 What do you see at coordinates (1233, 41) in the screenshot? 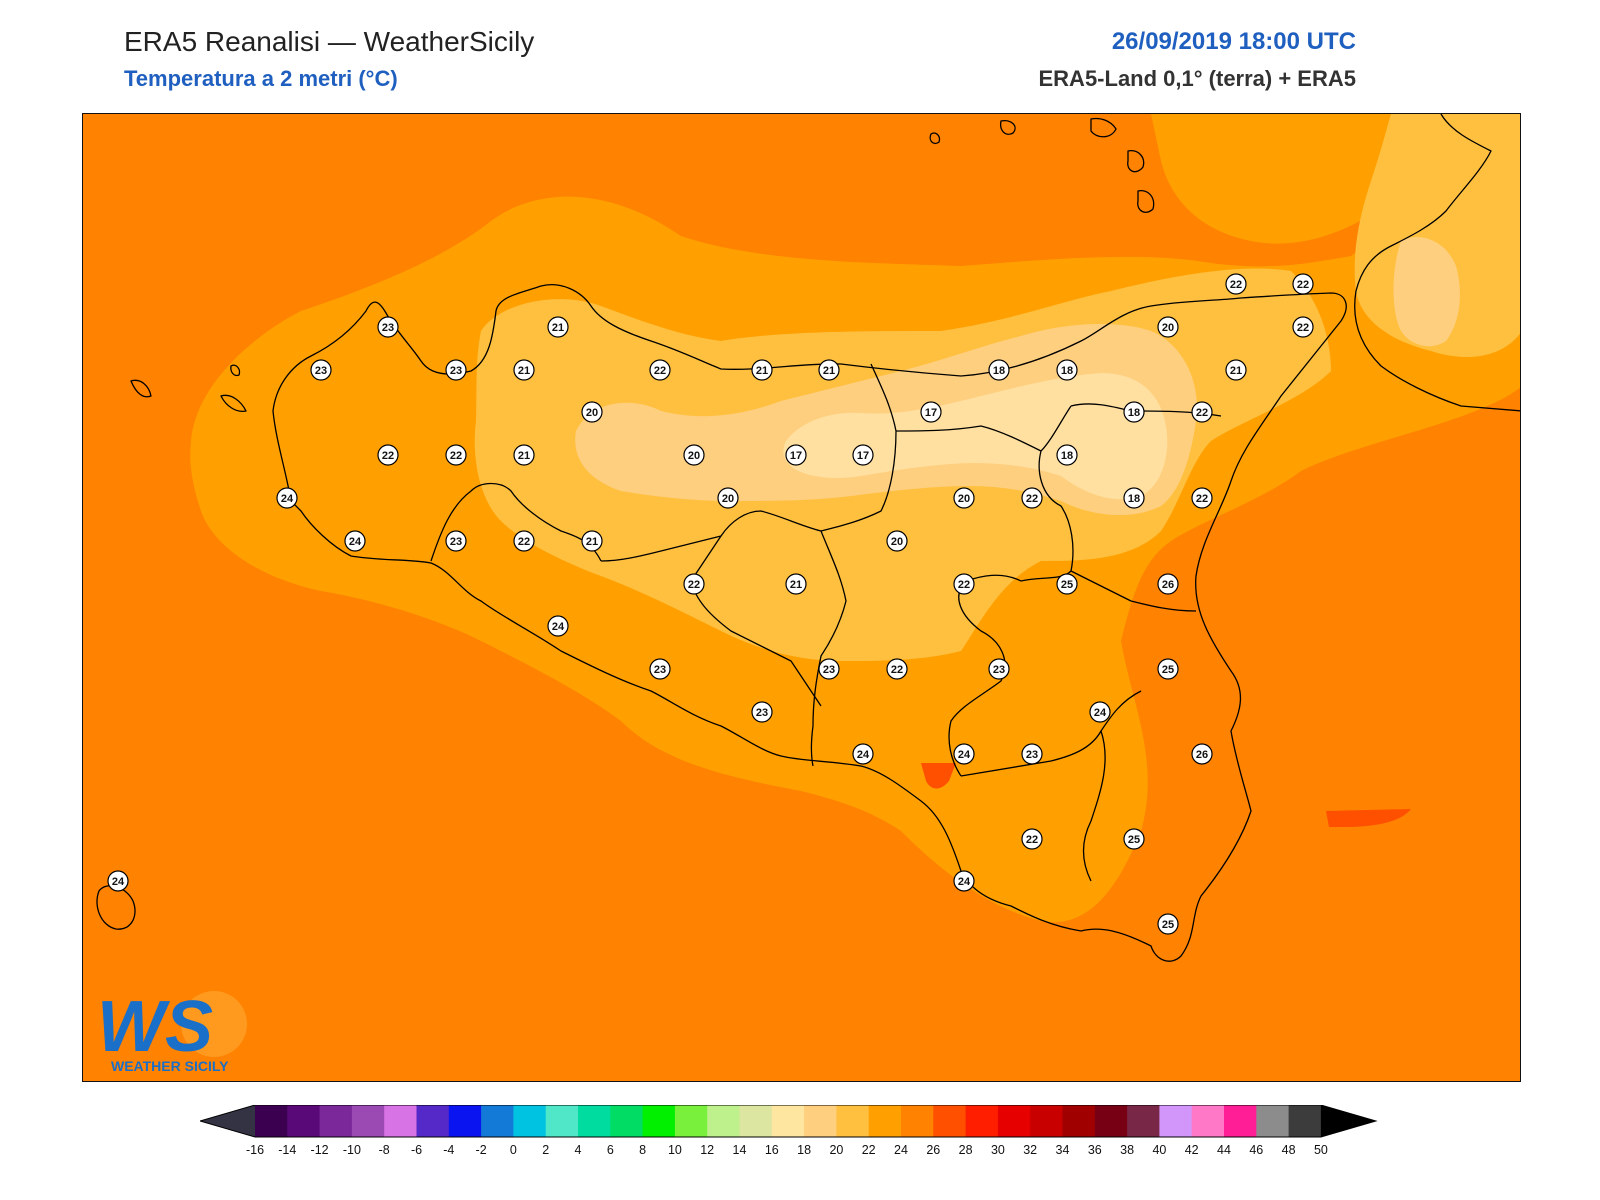
I see `map-datetime: 26/09/2019 18:00 UTC` at bounding box center [1233, 41].